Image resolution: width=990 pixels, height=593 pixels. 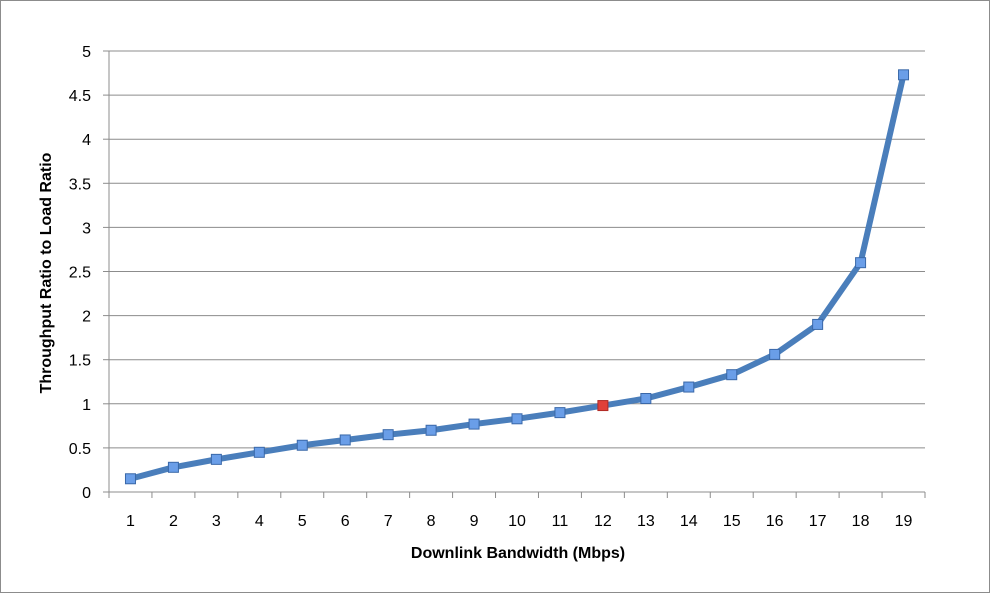 What do you see at coordinates (603, 521) in the screenshot?
I see `x-tick-label: 12` at bounding box center [603, 521].